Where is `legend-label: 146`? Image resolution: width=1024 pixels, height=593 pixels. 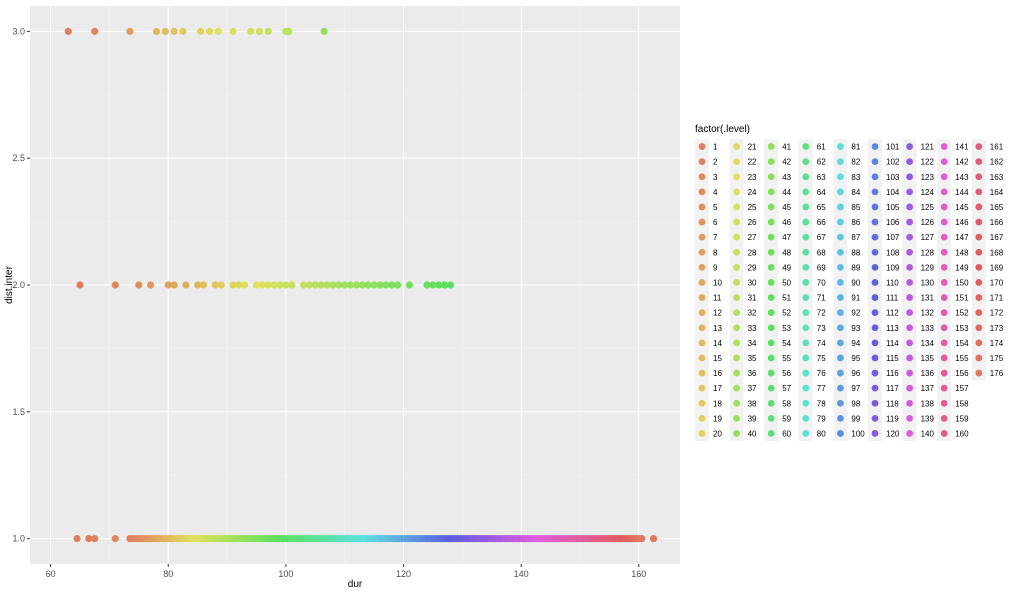 legend-label: 146 is located at coordinates (962, 222).